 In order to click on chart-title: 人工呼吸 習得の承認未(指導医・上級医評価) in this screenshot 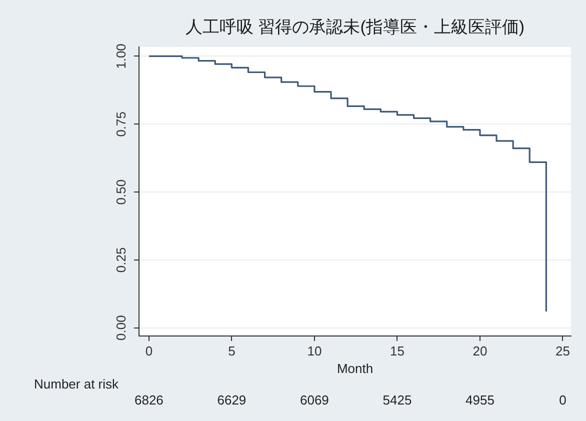, I will do `click(355, 27)`.